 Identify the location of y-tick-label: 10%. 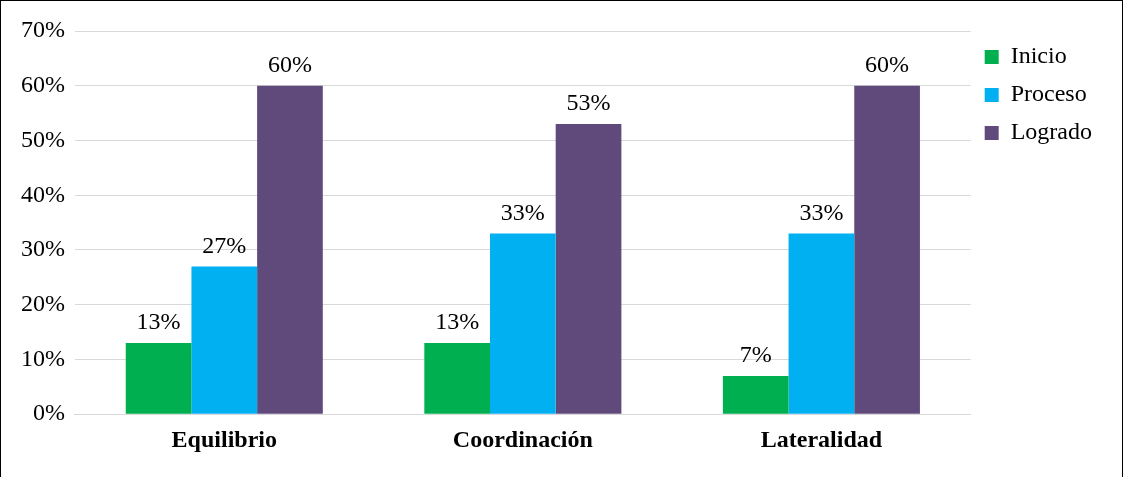
(42, 357).